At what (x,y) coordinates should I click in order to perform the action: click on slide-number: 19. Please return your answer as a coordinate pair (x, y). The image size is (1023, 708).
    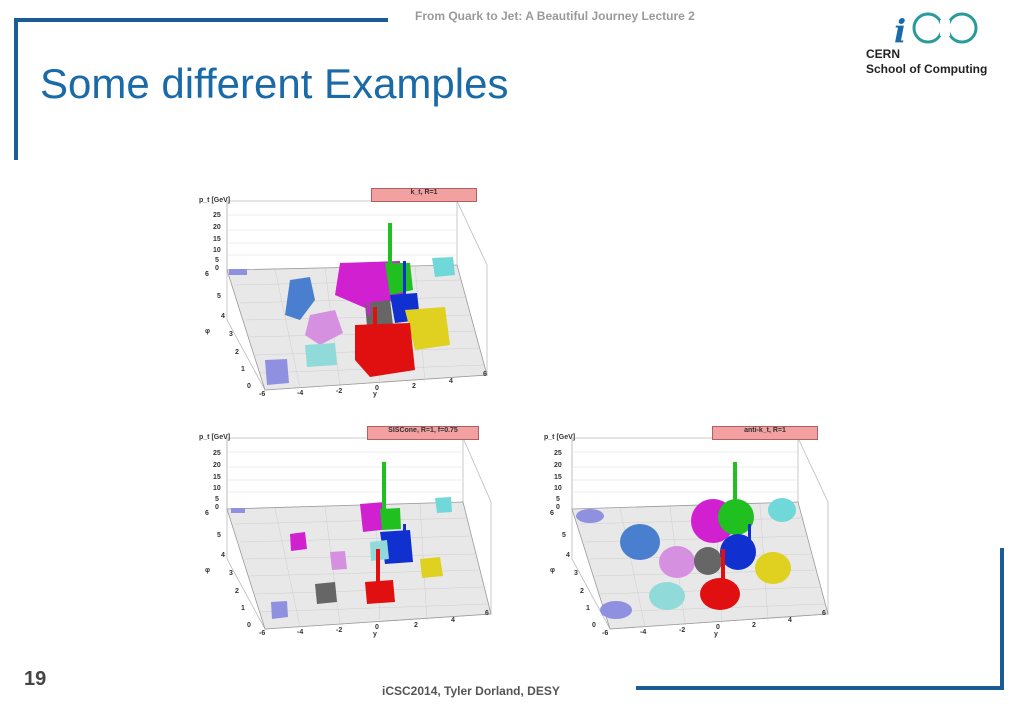
    Looking at the image, I should click on (35, 679).